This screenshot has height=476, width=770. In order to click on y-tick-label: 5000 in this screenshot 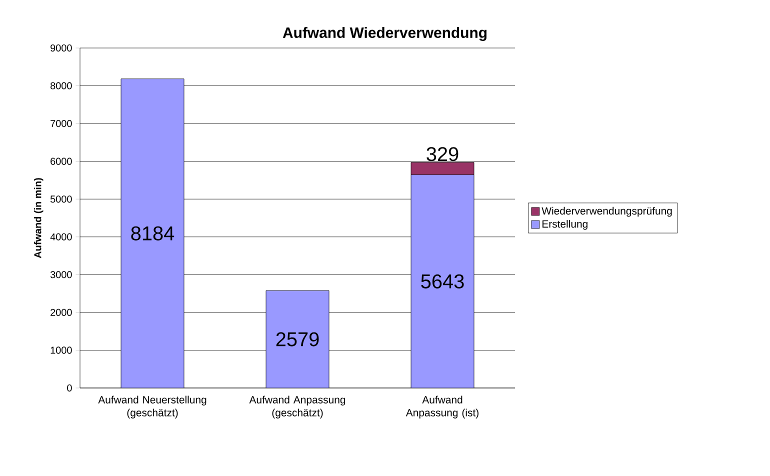, I will do `click(61, 199)`.